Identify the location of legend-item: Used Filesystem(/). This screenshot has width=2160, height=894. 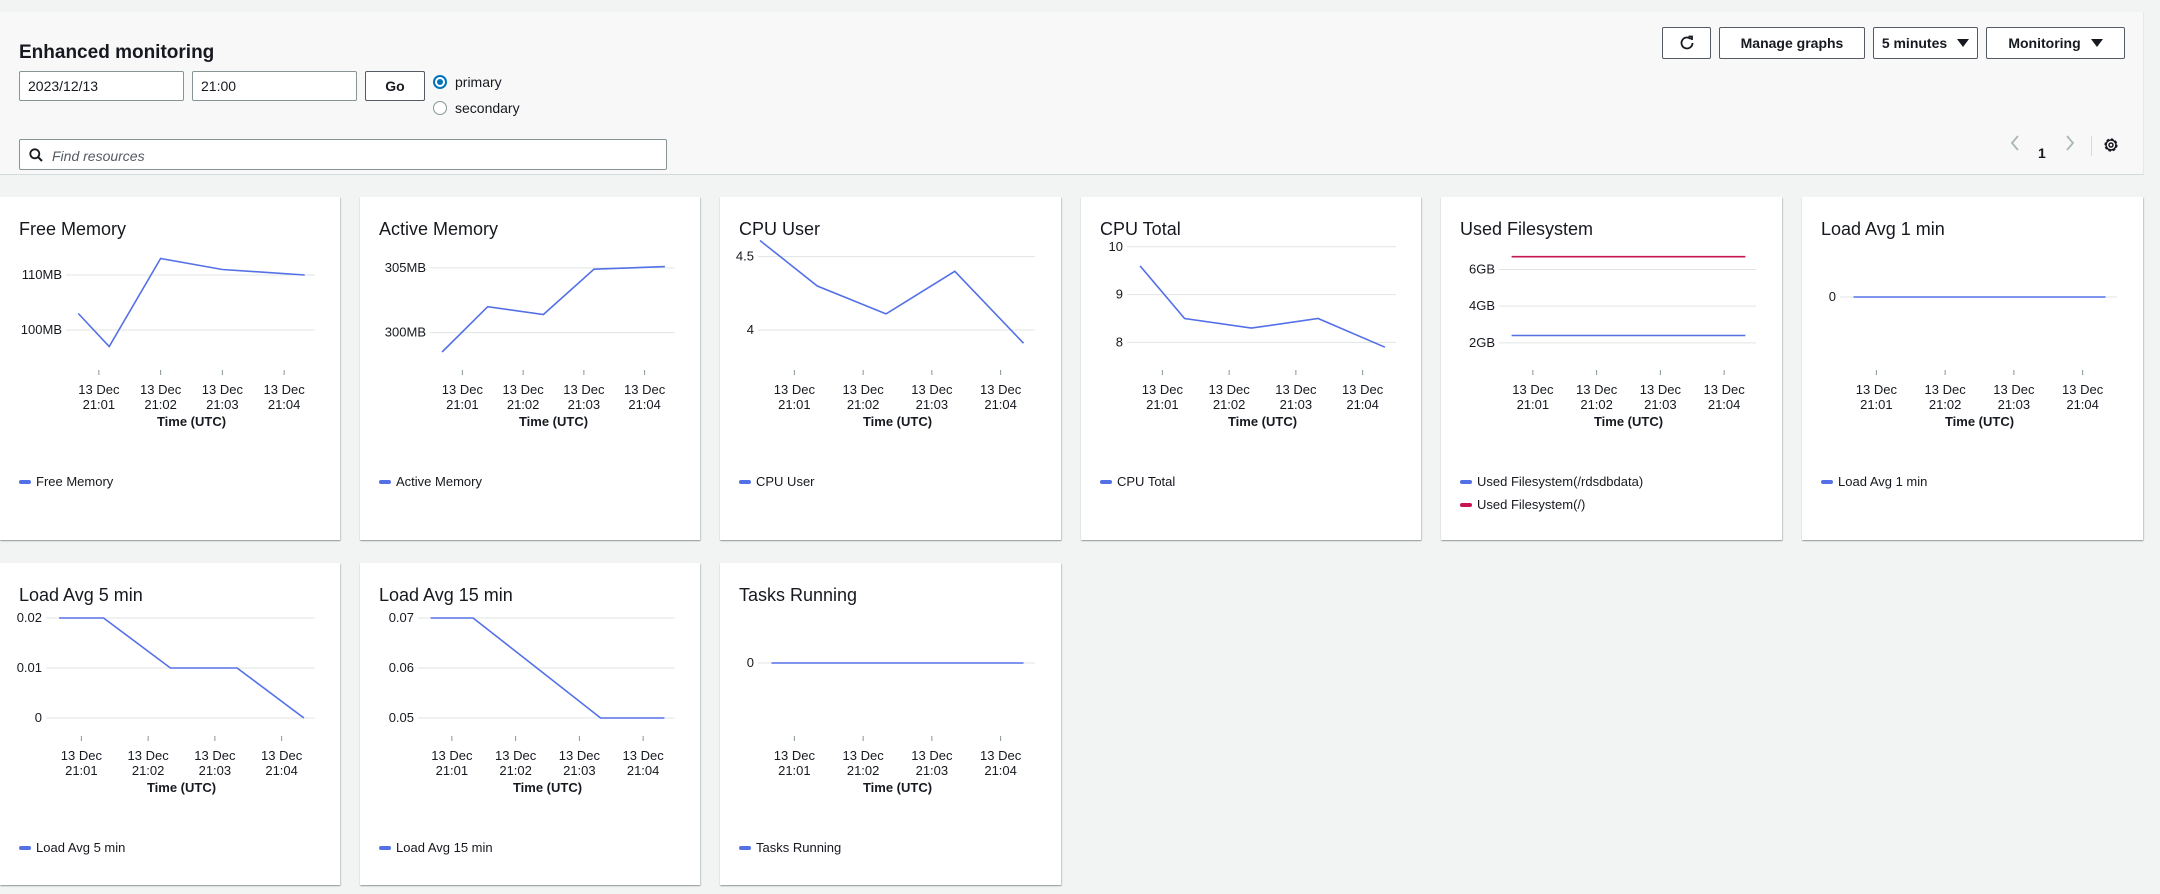
(1551, 504).